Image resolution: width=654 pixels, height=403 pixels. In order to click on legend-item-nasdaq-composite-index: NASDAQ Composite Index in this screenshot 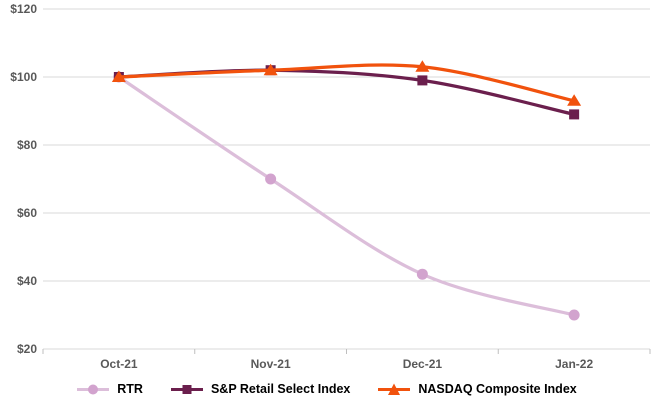, I will do `click(477, 389)`.